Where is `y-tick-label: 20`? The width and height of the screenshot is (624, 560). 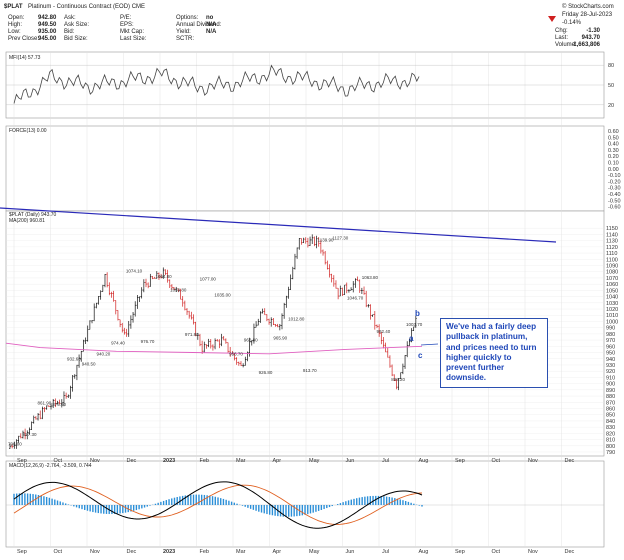 y-tick-label: 20 is located at coordinates (611, 106).